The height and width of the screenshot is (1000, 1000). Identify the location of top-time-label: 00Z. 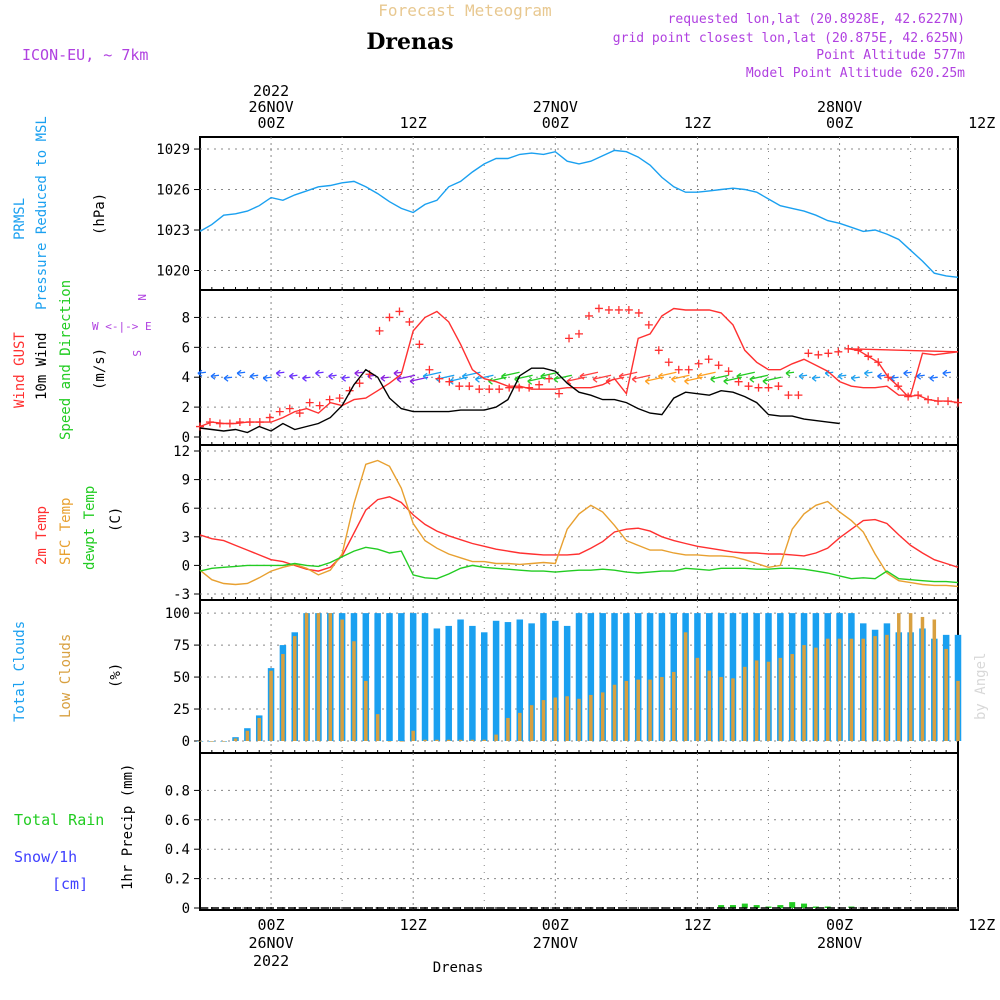
(555, 123).